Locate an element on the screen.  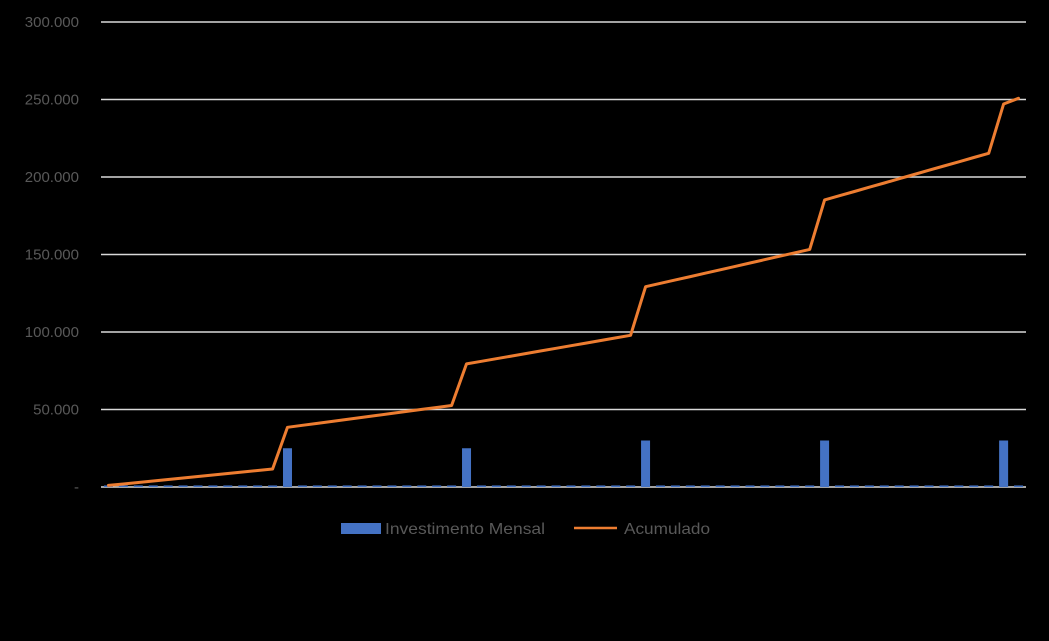
y-tick-label: 100.000 is located at coordinates (52, 332).